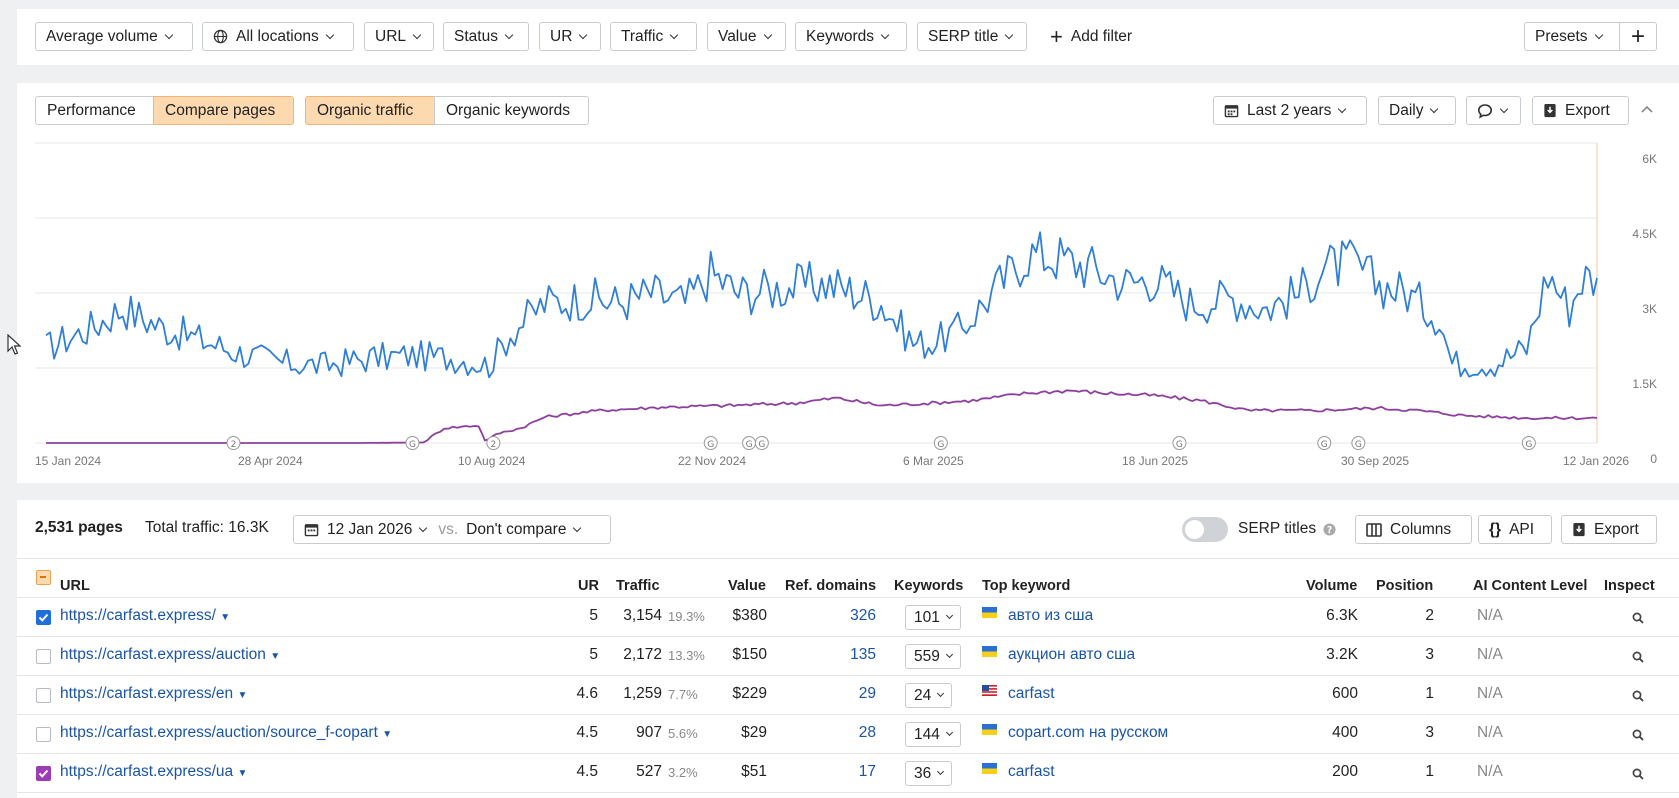 The image size is (1679, 798). I want to click on header-ref-domains: Ref. domains, so click(831, 586).